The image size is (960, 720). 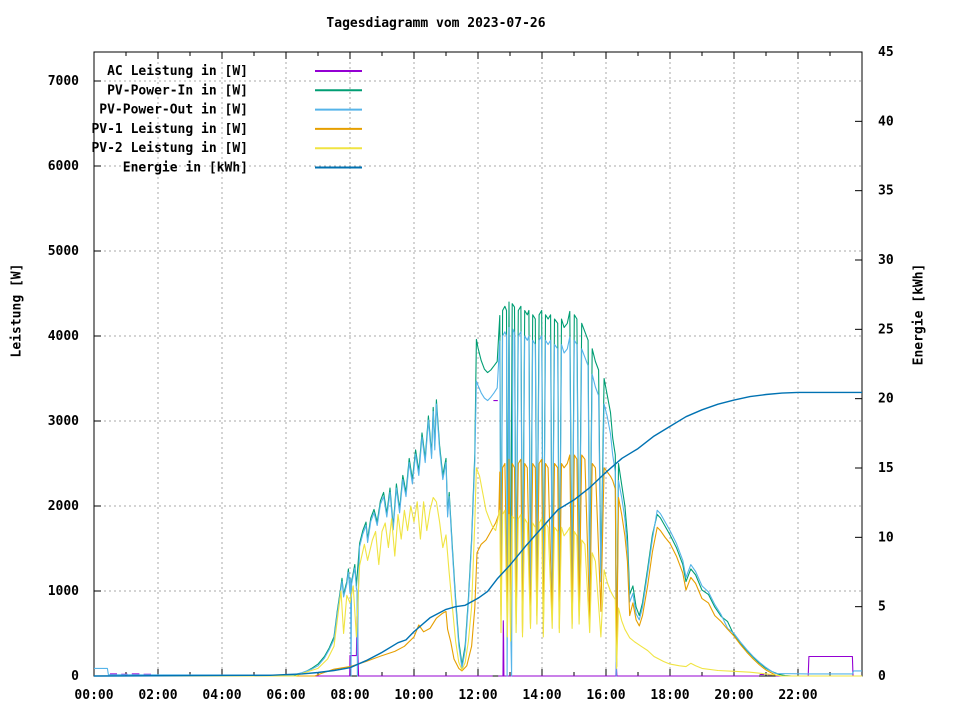 I want to click on legend-label-ac: AC Leistung in [W], so click(x=177, y=71).